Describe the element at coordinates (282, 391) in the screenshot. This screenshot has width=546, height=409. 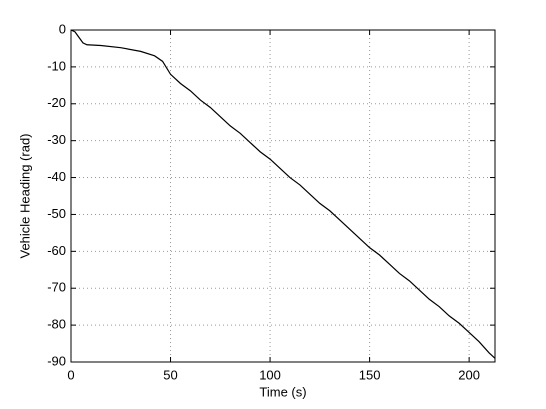
I see `x-axis-label: Time (s)` at that location.